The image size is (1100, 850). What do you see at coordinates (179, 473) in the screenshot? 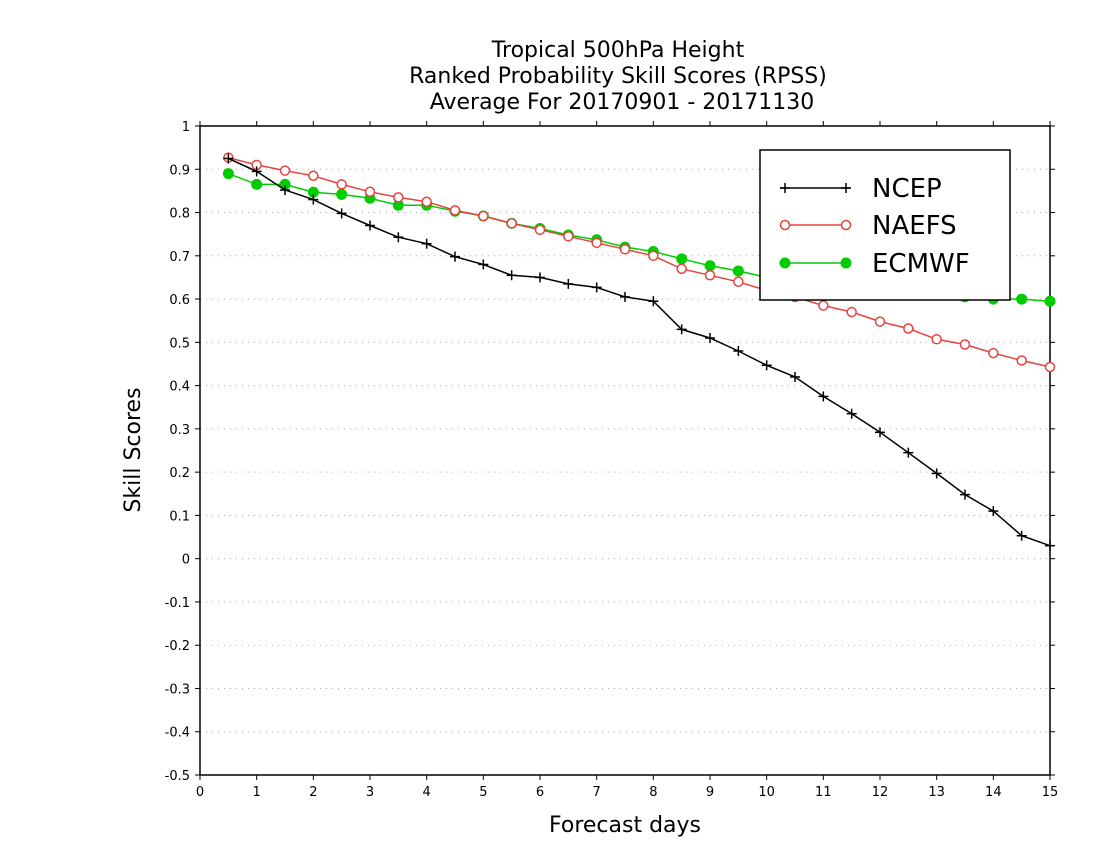
I see `y-tick-label: 0.2` at bounding box center [179, 473].